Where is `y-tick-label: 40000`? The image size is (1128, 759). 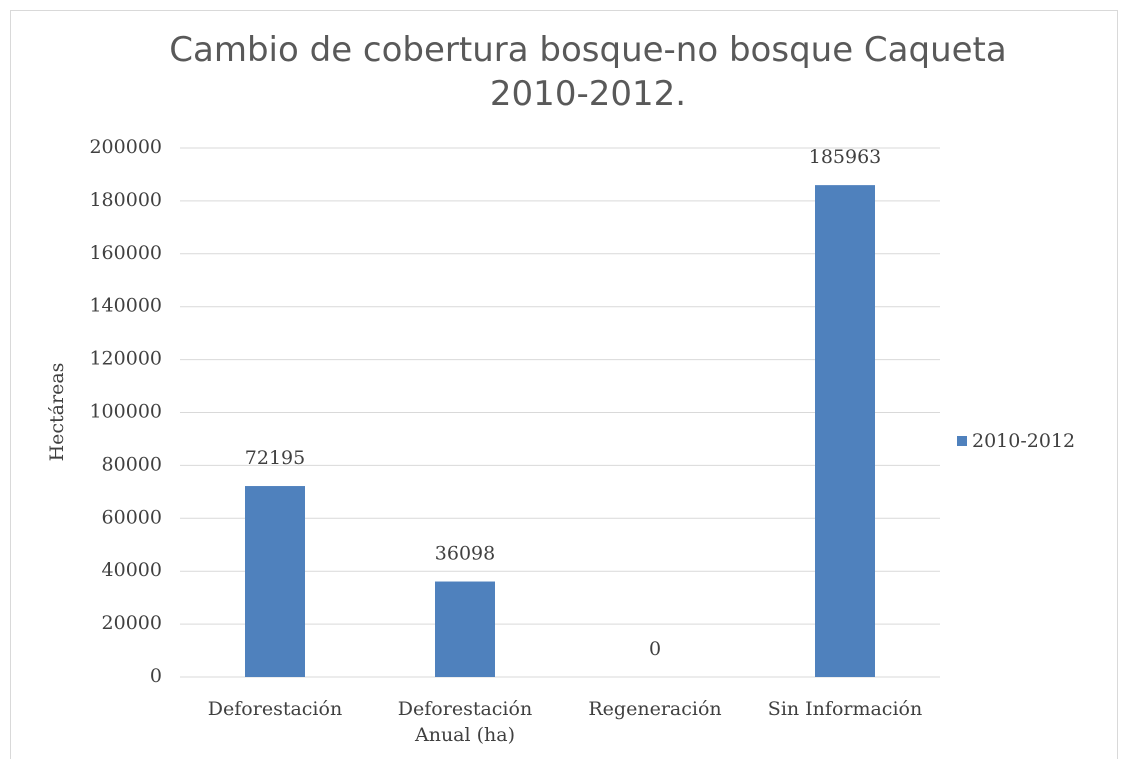 y-tick-label: 40000 is located at coordinates (132, 570).